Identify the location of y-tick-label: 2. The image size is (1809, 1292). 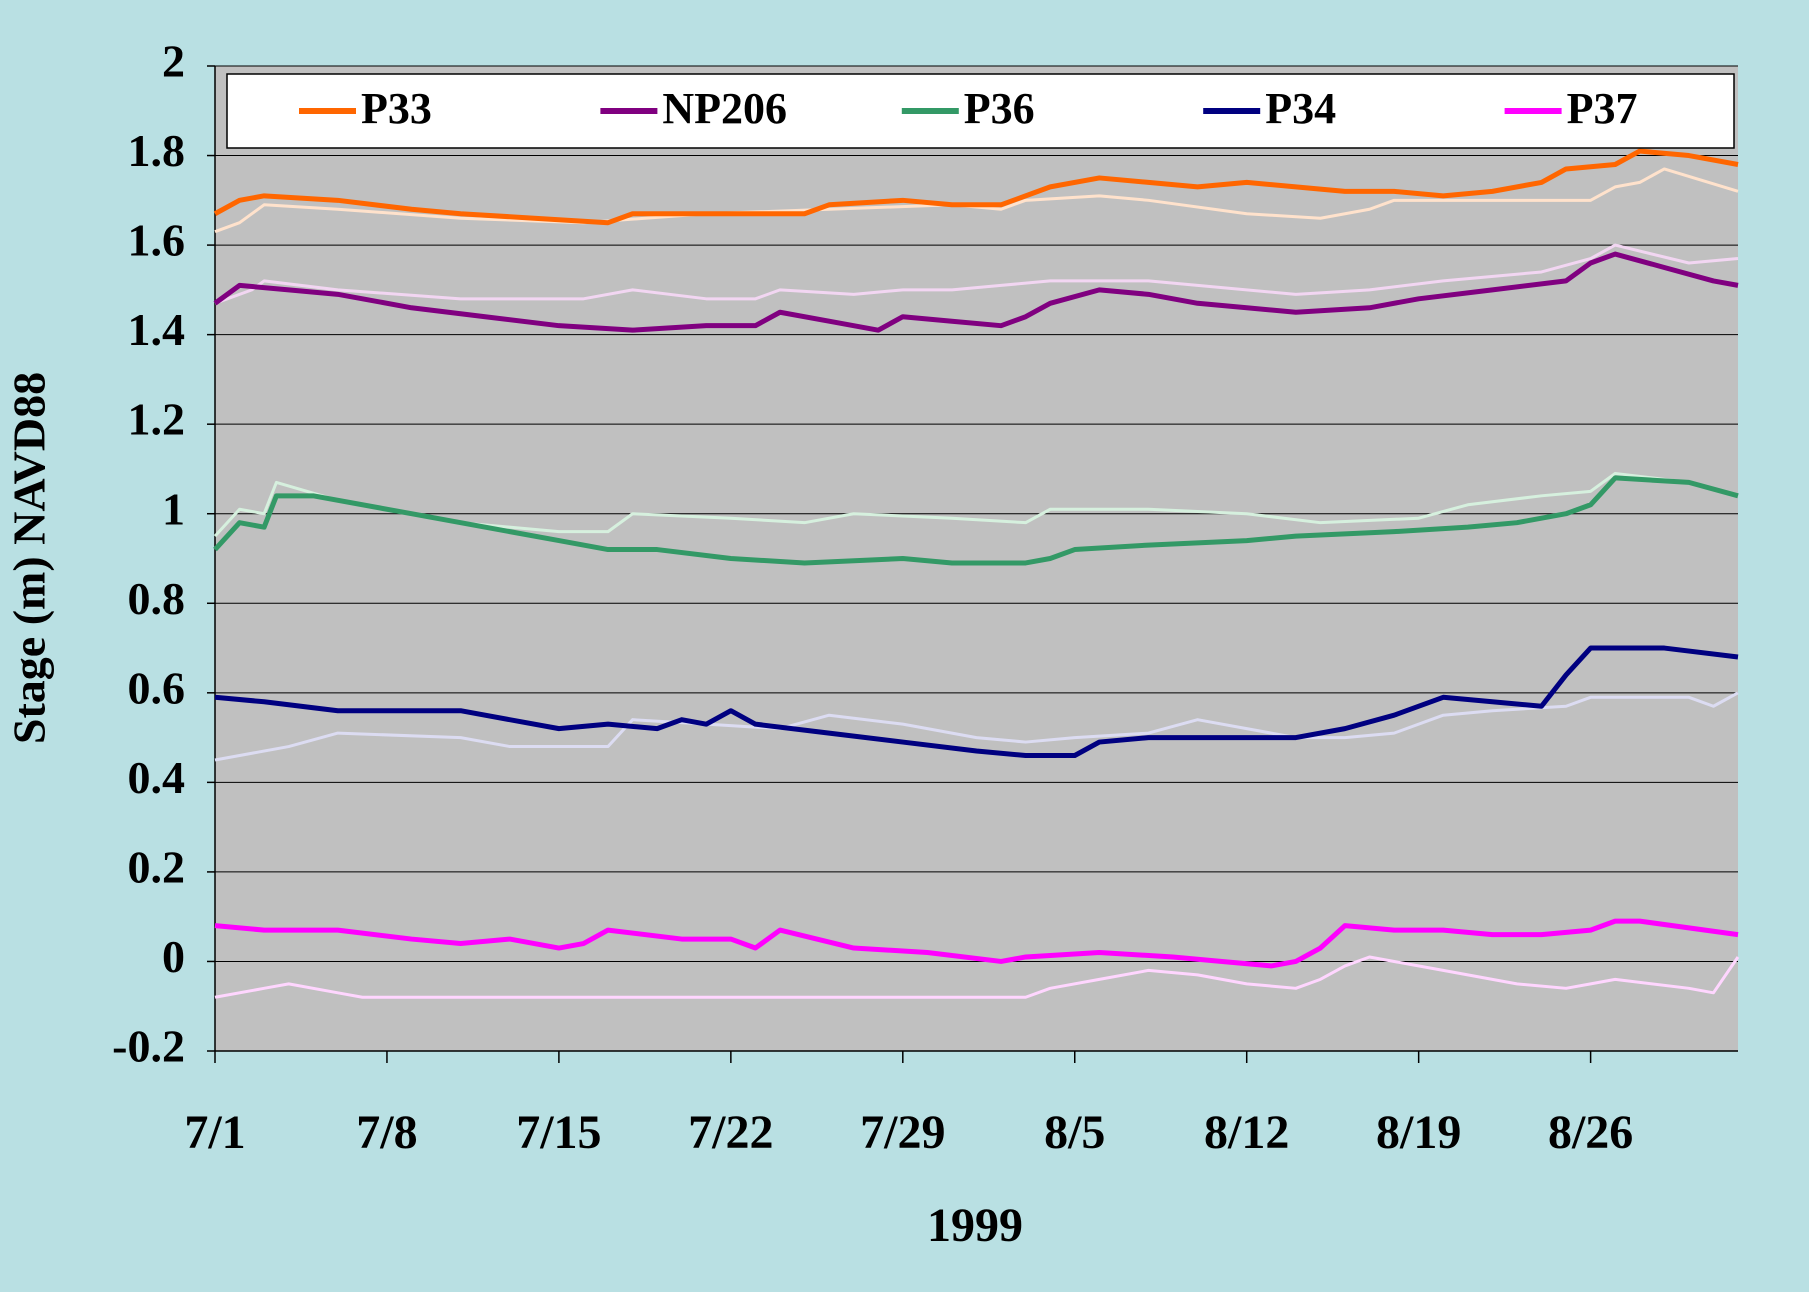
(173, 61).